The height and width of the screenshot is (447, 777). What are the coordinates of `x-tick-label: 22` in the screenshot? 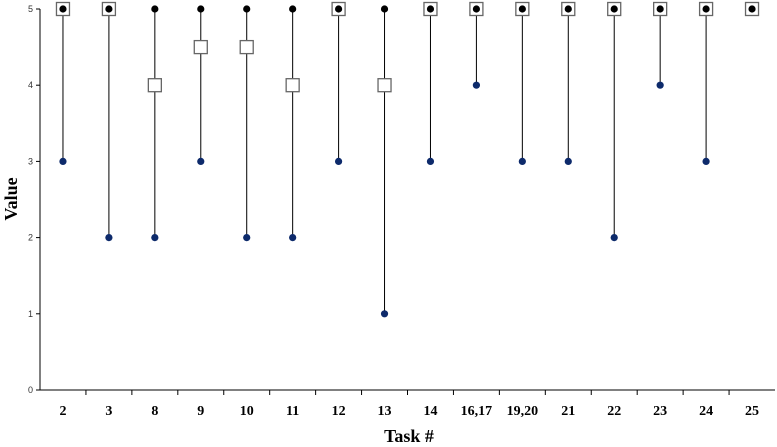 It's located at (614, 411).